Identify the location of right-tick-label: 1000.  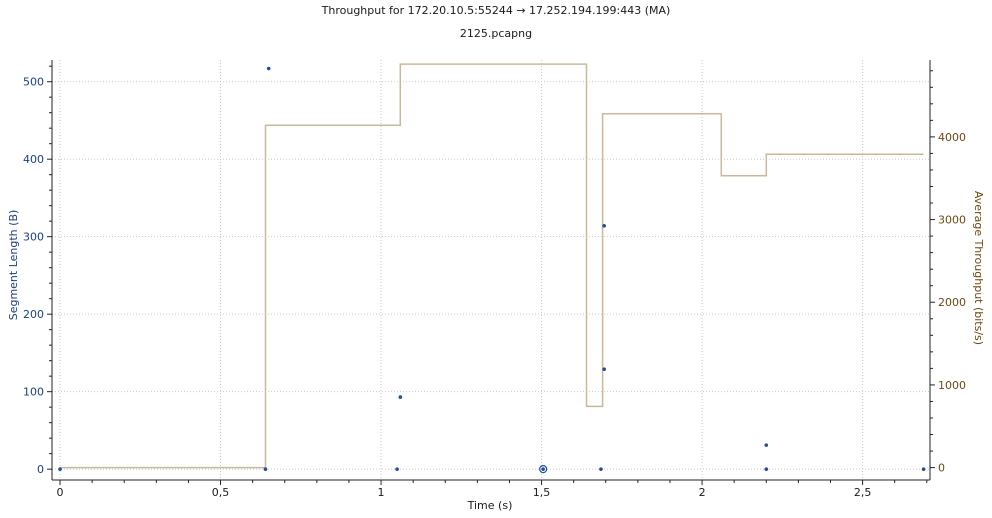
(952, 385).